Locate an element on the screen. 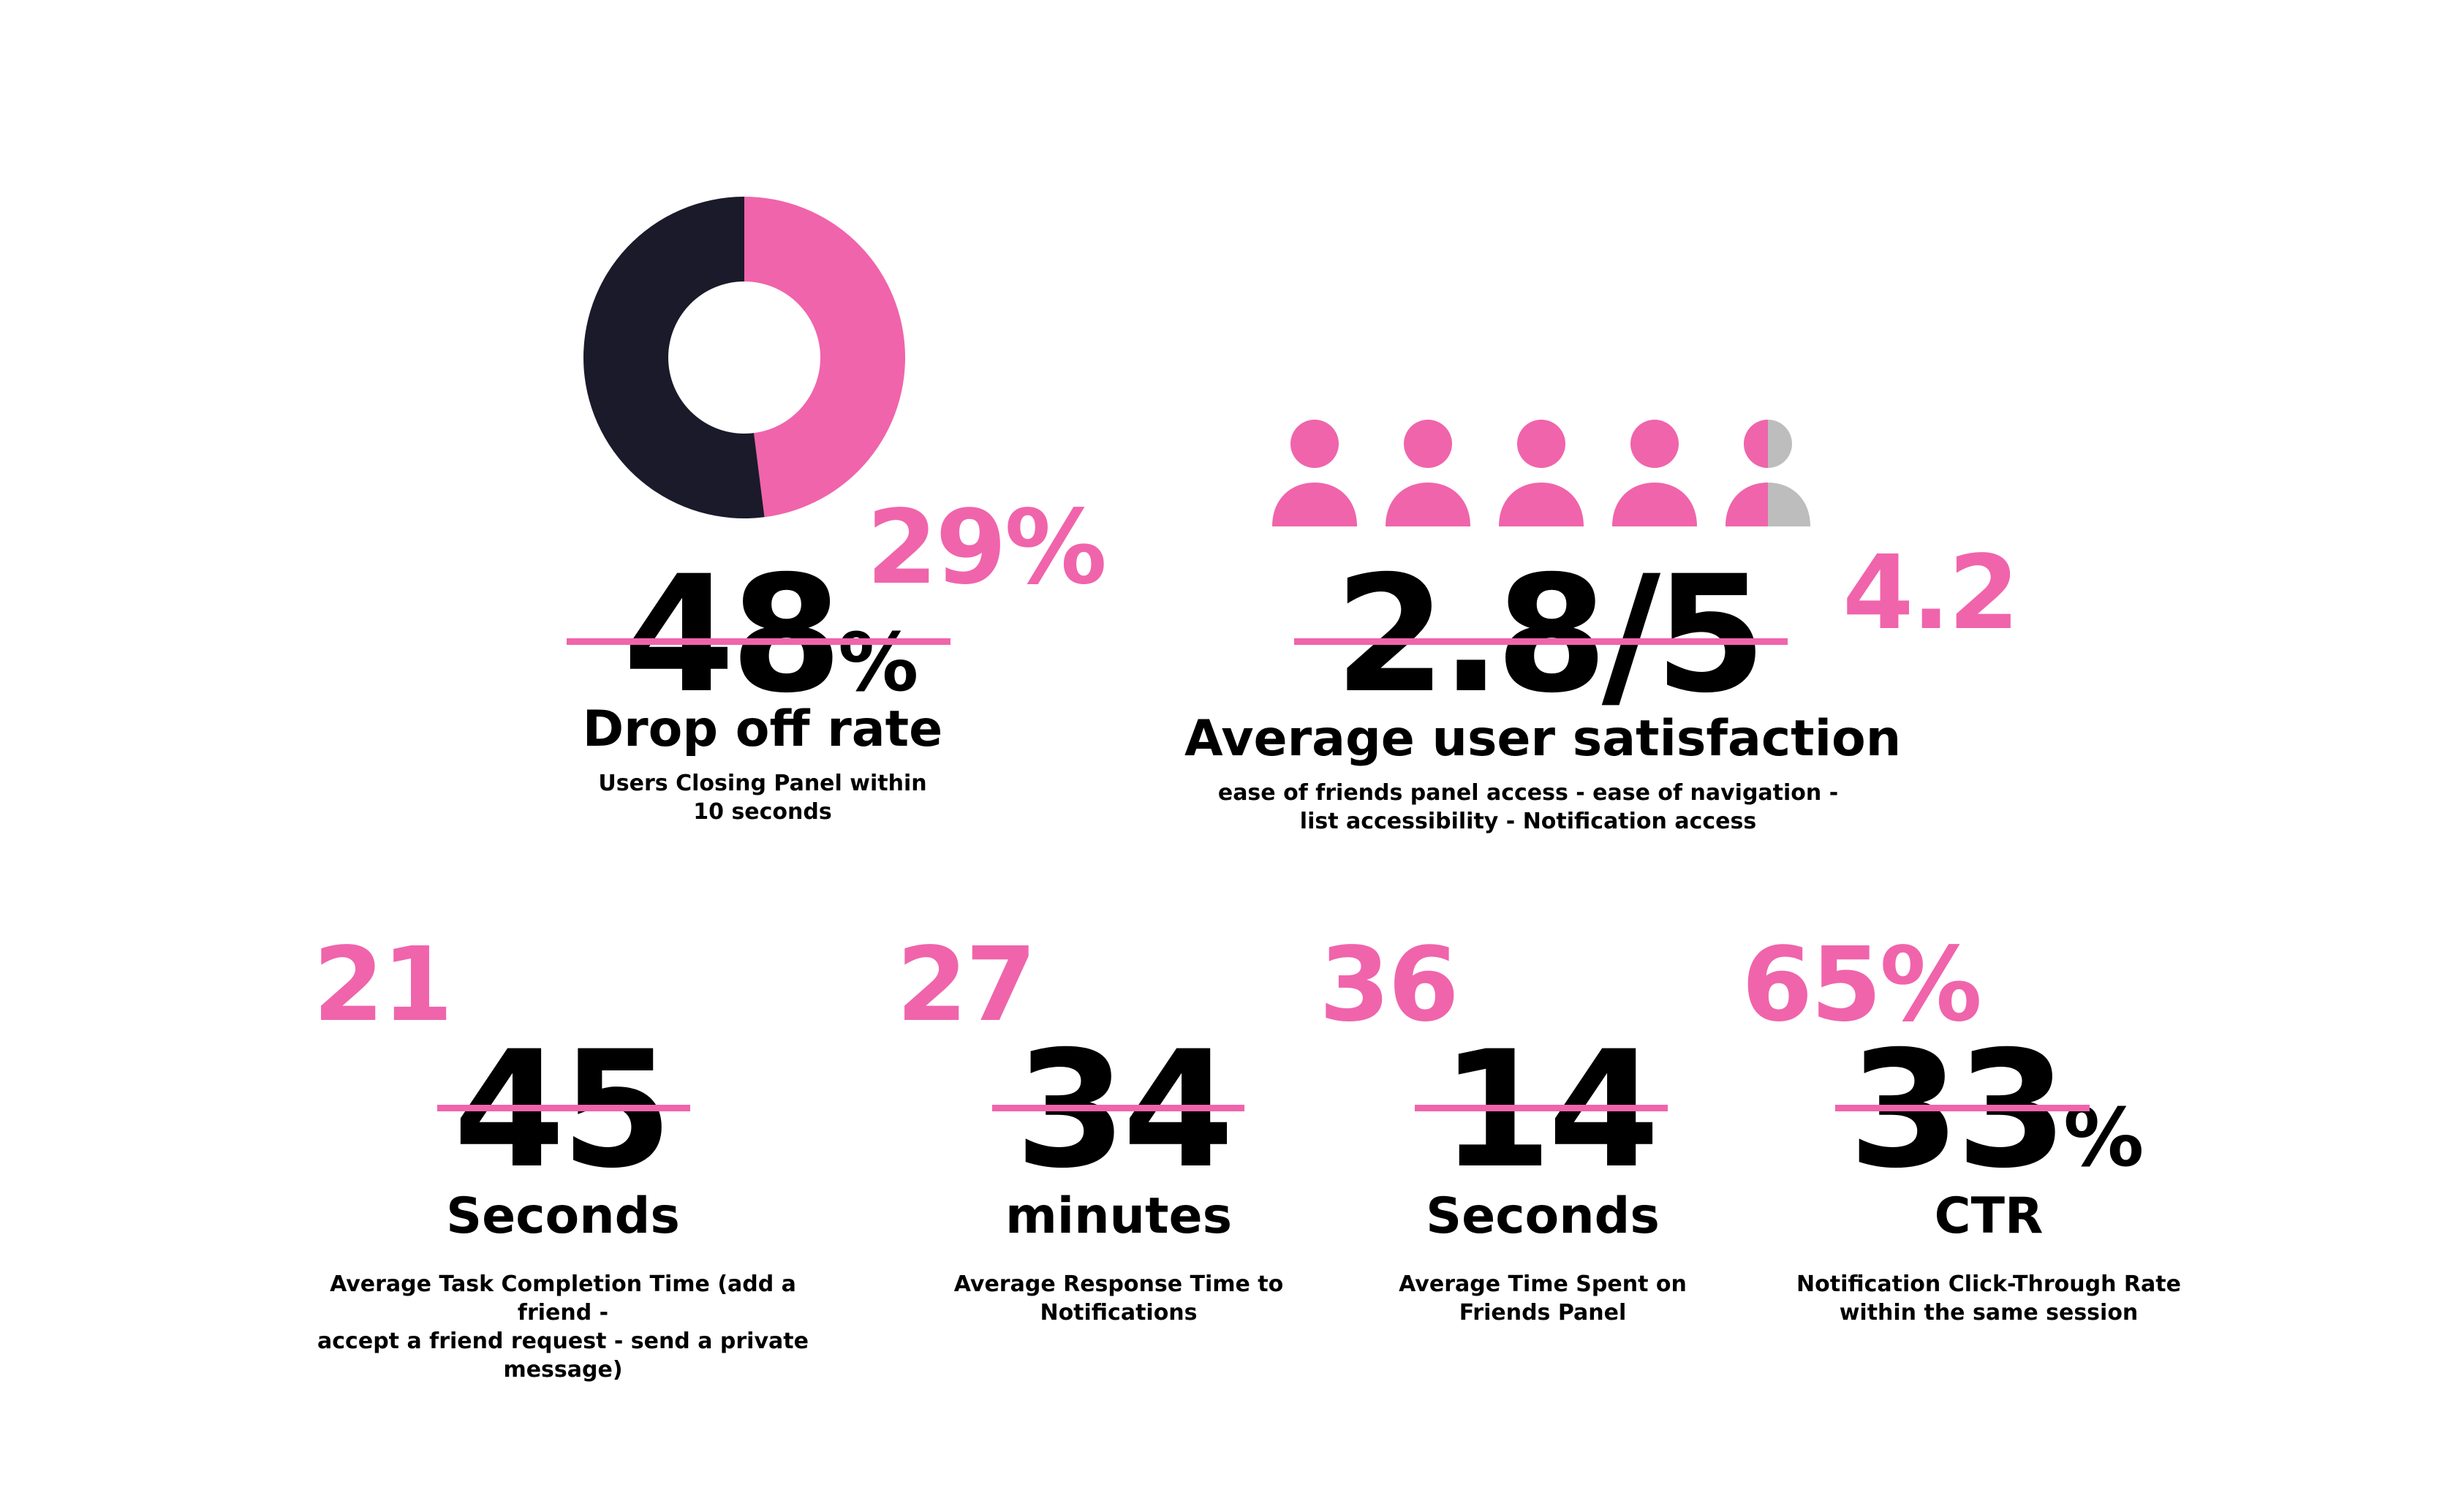  drop-off-description: Users Closing Panel within 10 seconds is located at coordinates (762, 797).